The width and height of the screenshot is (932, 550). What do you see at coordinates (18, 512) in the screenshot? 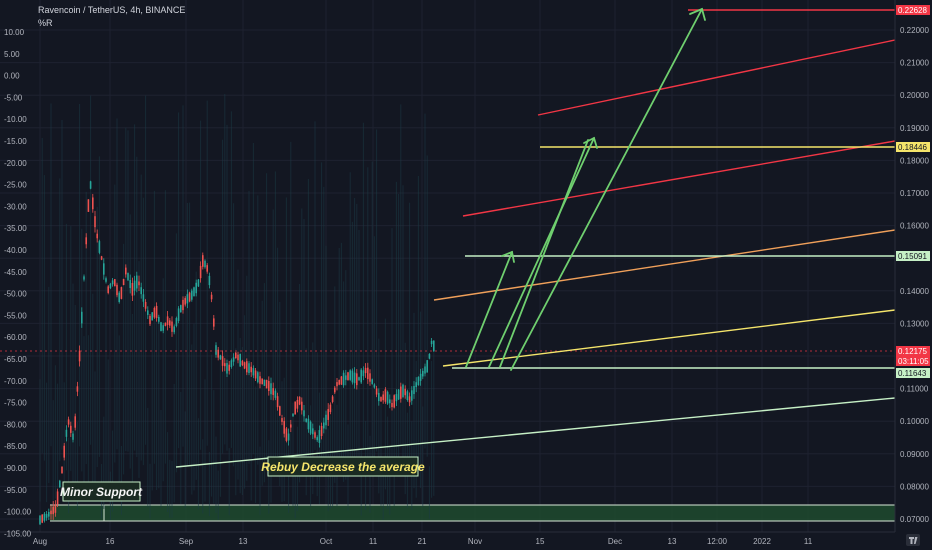
I see `left-tick-label: -100.00` at bounding box center [18, 512].